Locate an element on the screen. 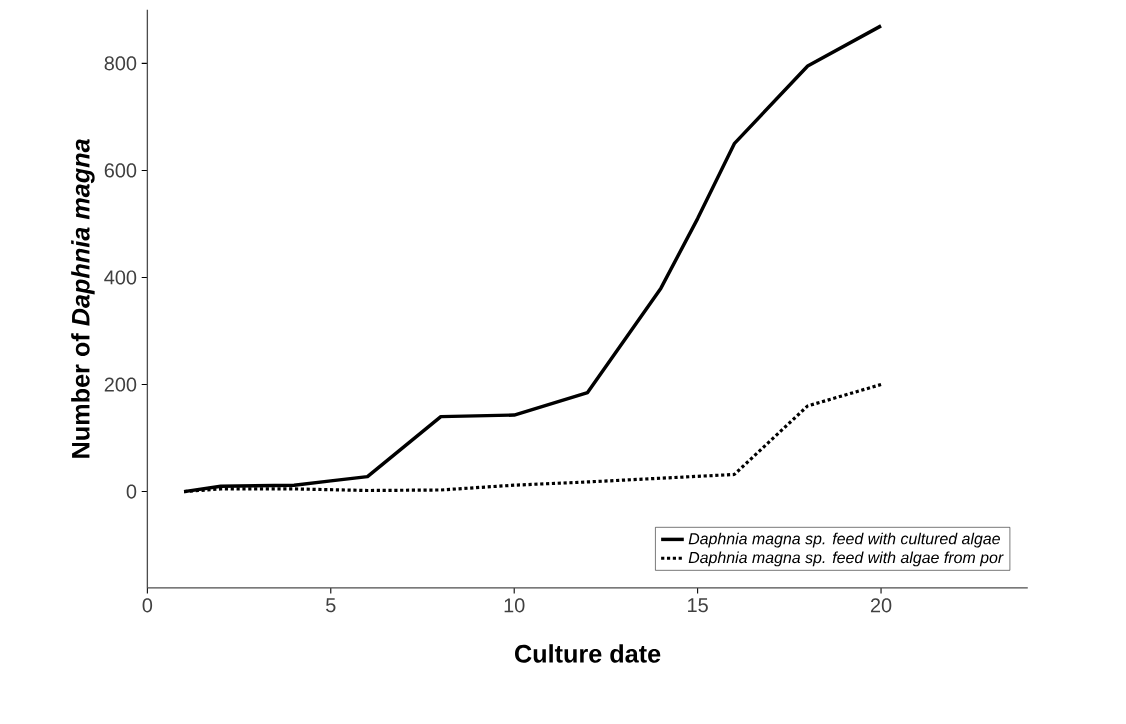 The height and width of the screenshot is (724, 1126). y-tick-label: 200 is located at coordinates (120, 384).